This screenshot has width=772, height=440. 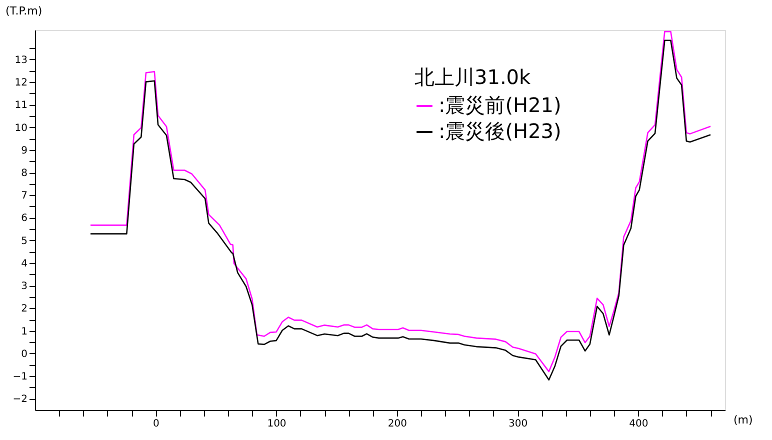 What do you see at coordinates (21, 60) in the screenshot?
I see `y-tick-label: 13` at bounding box center [21, 60].